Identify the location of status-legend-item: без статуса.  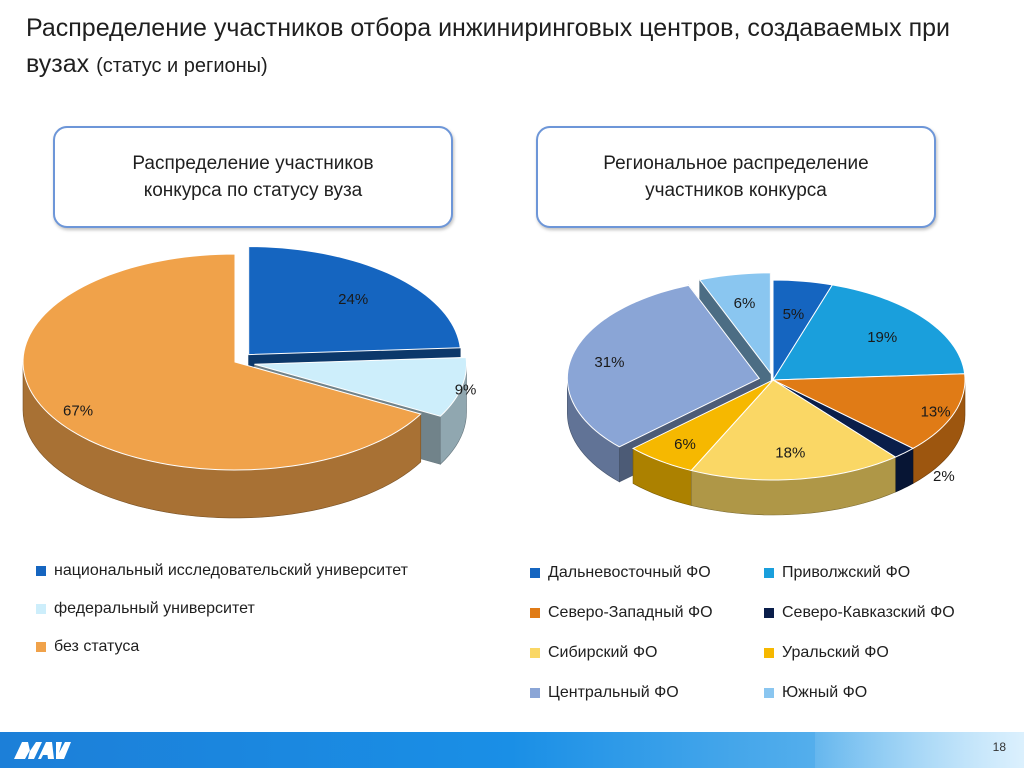
(87, 647).